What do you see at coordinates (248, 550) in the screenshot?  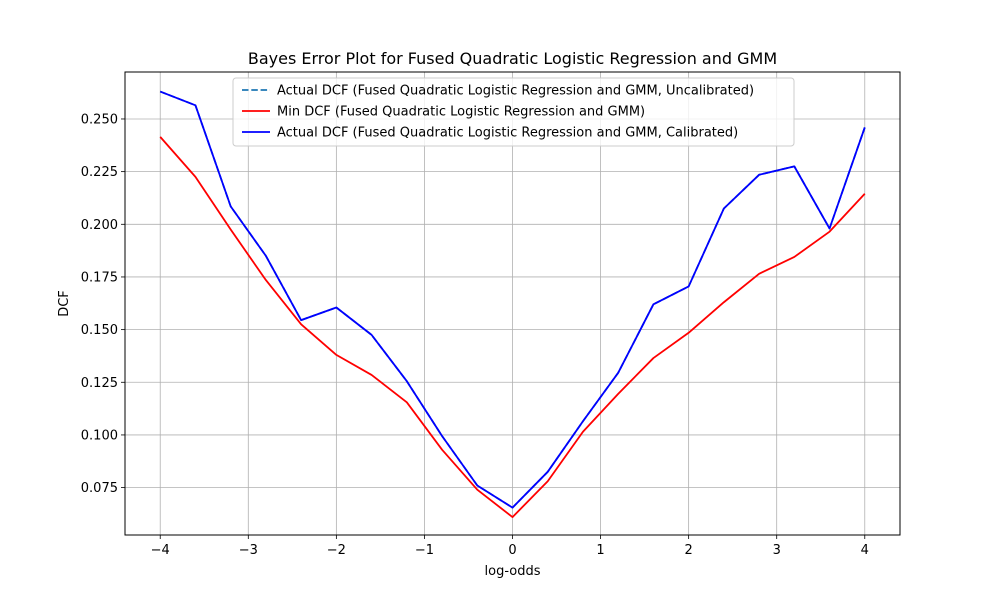 I see `x-tick-label: −3` at bounding box center [248, 550].